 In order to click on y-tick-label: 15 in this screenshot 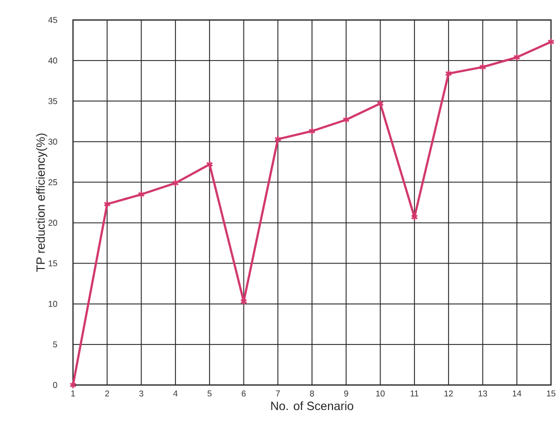, I will do `click(53, 263)`.